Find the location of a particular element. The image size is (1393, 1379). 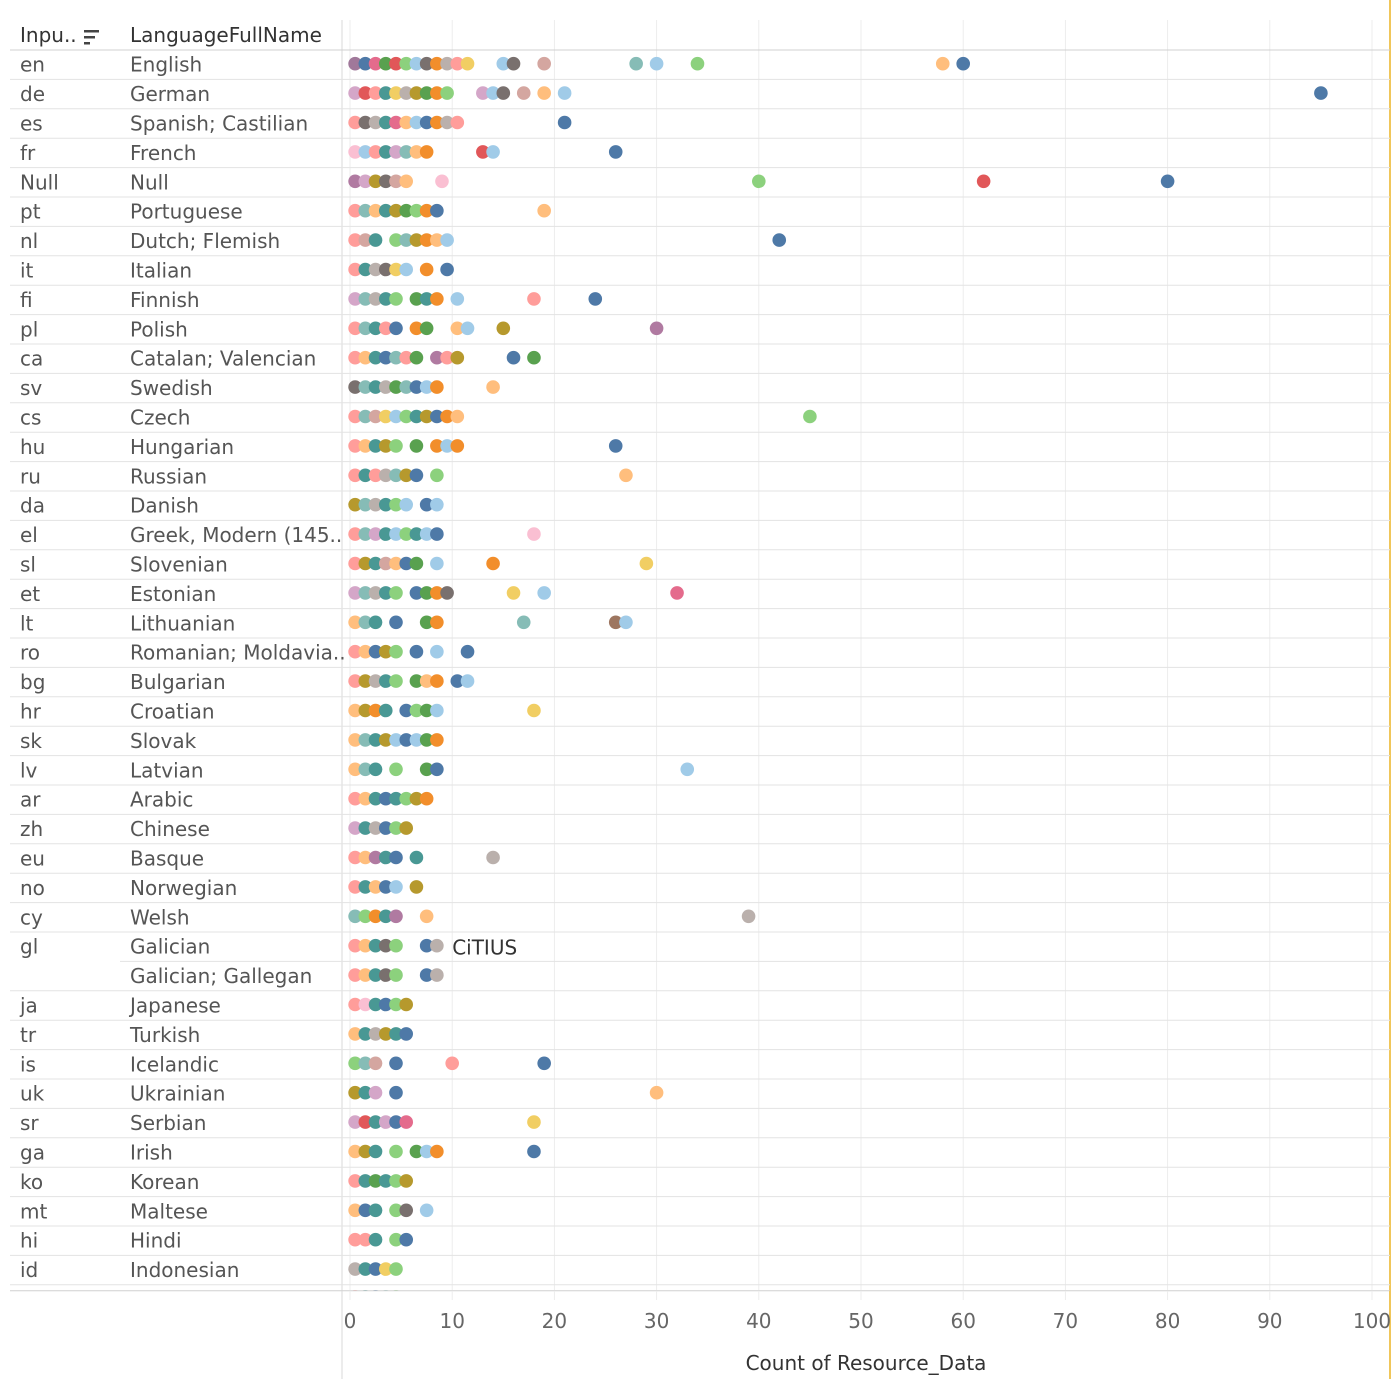

row-code: ko is located at coordinates (31, 1182).